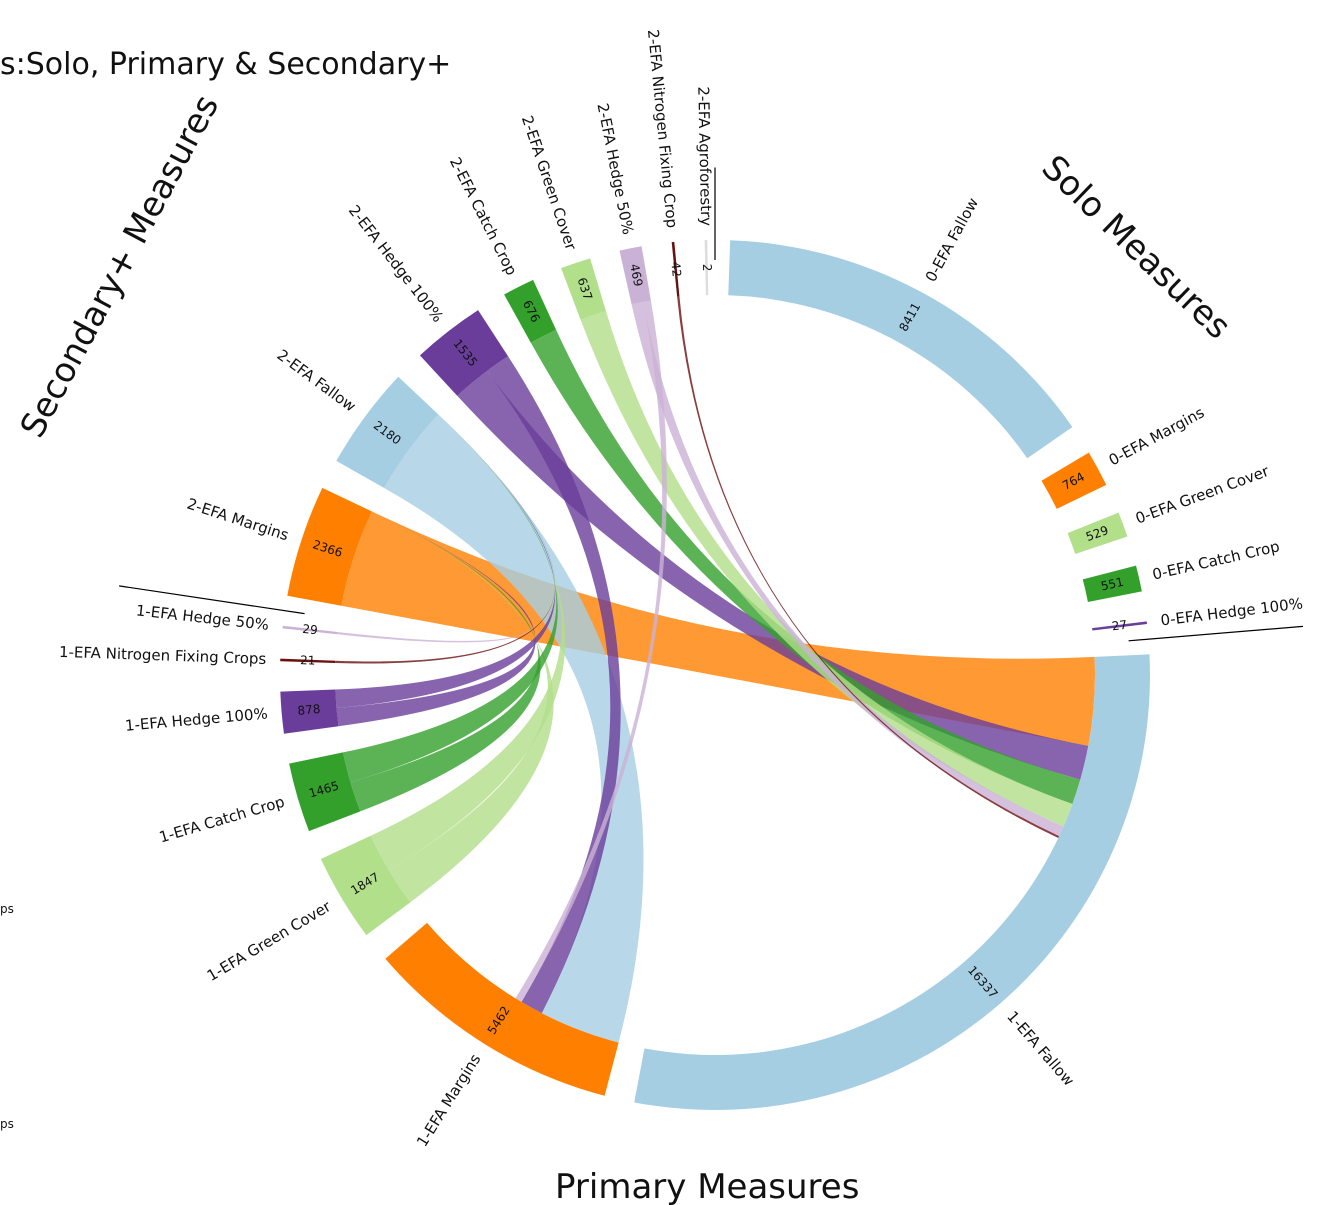 Image resolution: width=1335 pixels, height=1205 pixels. What do you see at coordinates (483, 216) in the screenshot?
I see `arc-label: 2-EFA Catch Crop` at bounding box center [483, 216].